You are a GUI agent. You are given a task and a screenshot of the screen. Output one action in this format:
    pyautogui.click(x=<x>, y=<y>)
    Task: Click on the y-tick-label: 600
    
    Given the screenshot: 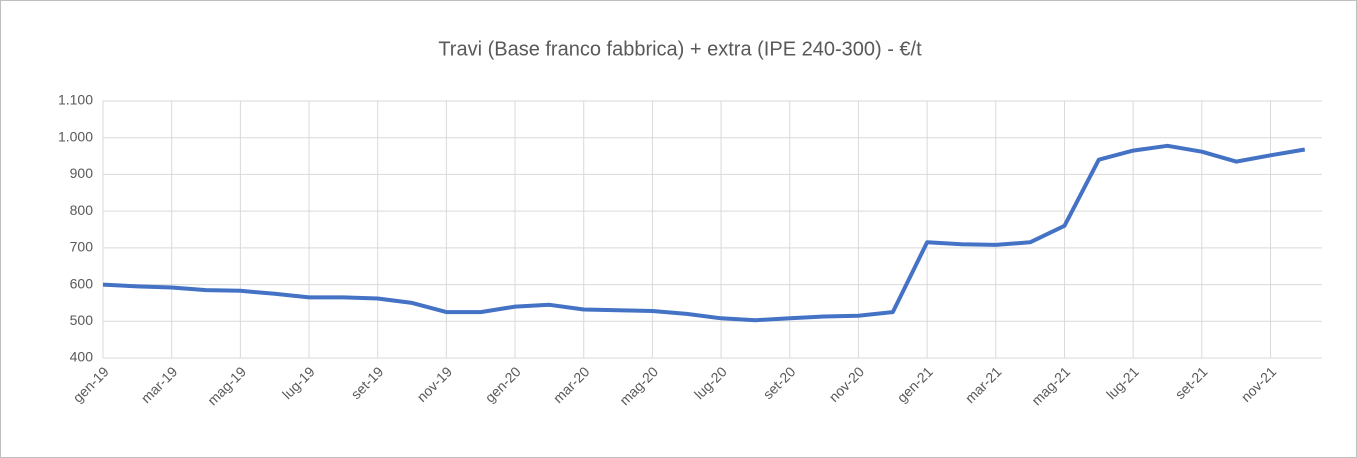 What is the action you would take?
    pyautogui.click(x=82, y=283)
    